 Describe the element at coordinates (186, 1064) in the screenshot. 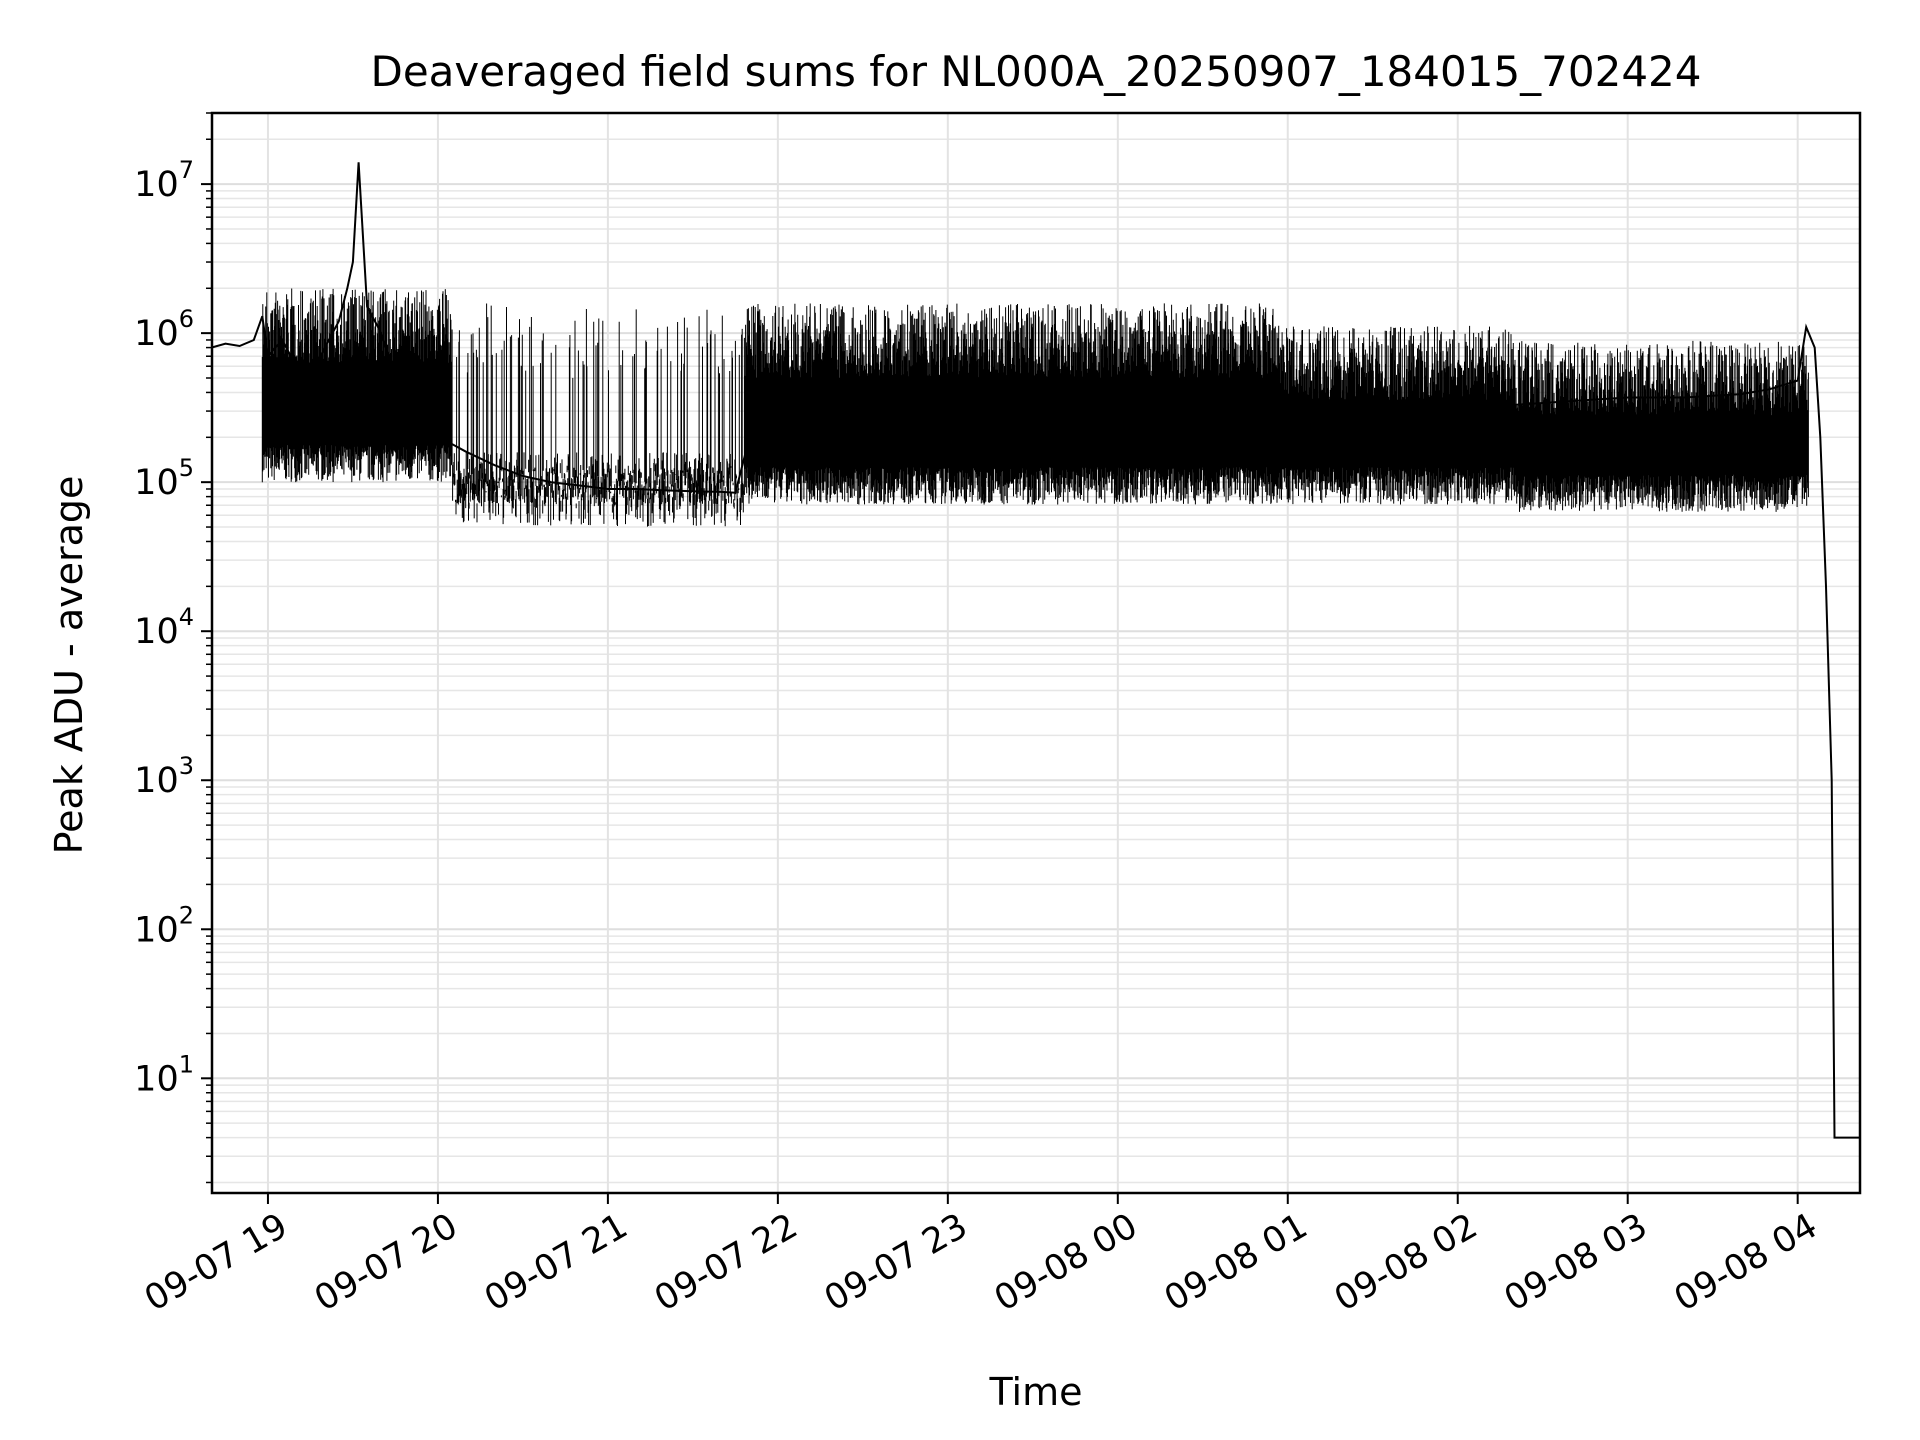

I see `y-tick-exponent: 1` at that location.